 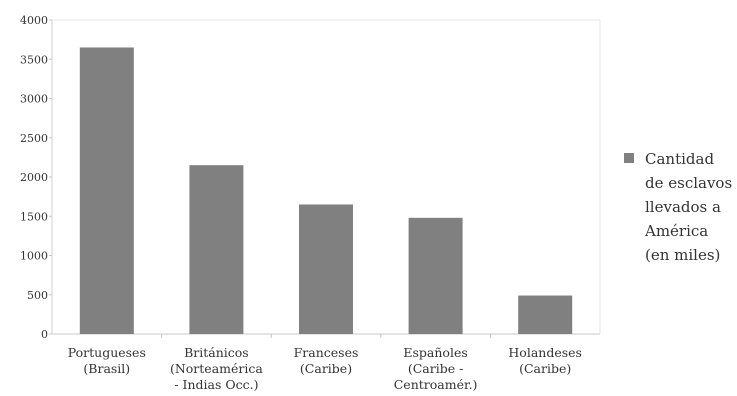 I want to click on y-tick-label: 2000, so click(x=34, y=177).